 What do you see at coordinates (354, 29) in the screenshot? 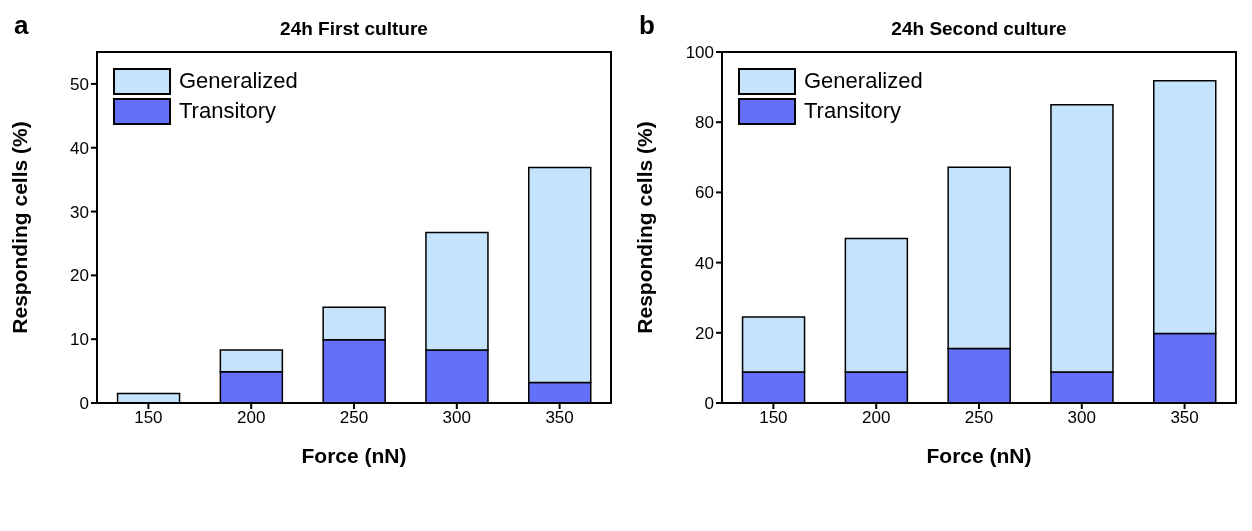
I see `chart-title: 24h First culture` at bounding box center [354, 29].